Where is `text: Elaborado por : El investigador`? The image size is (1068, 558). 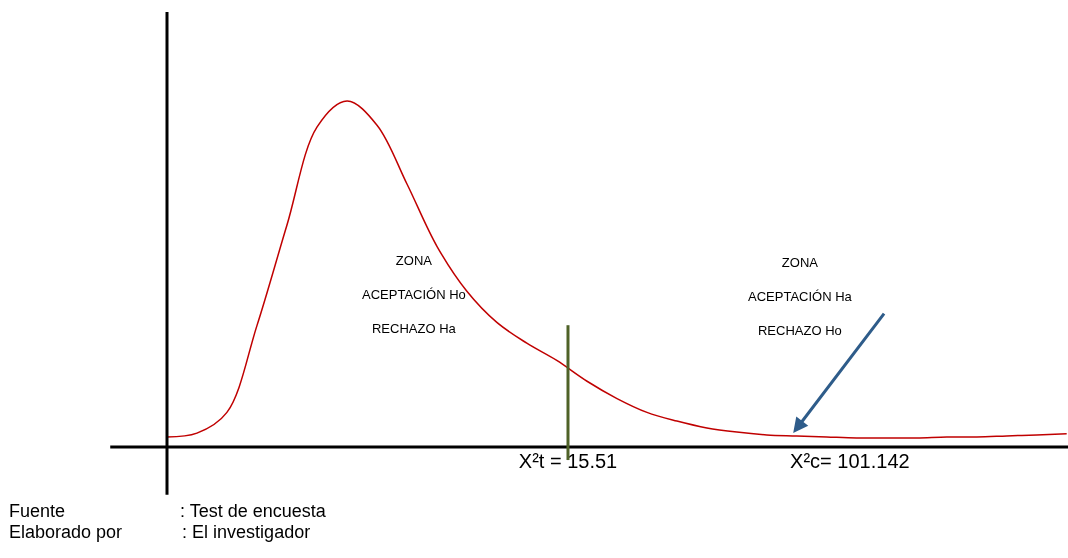
text: Elaborado por : El investigador is located at coordinates (160, 532).